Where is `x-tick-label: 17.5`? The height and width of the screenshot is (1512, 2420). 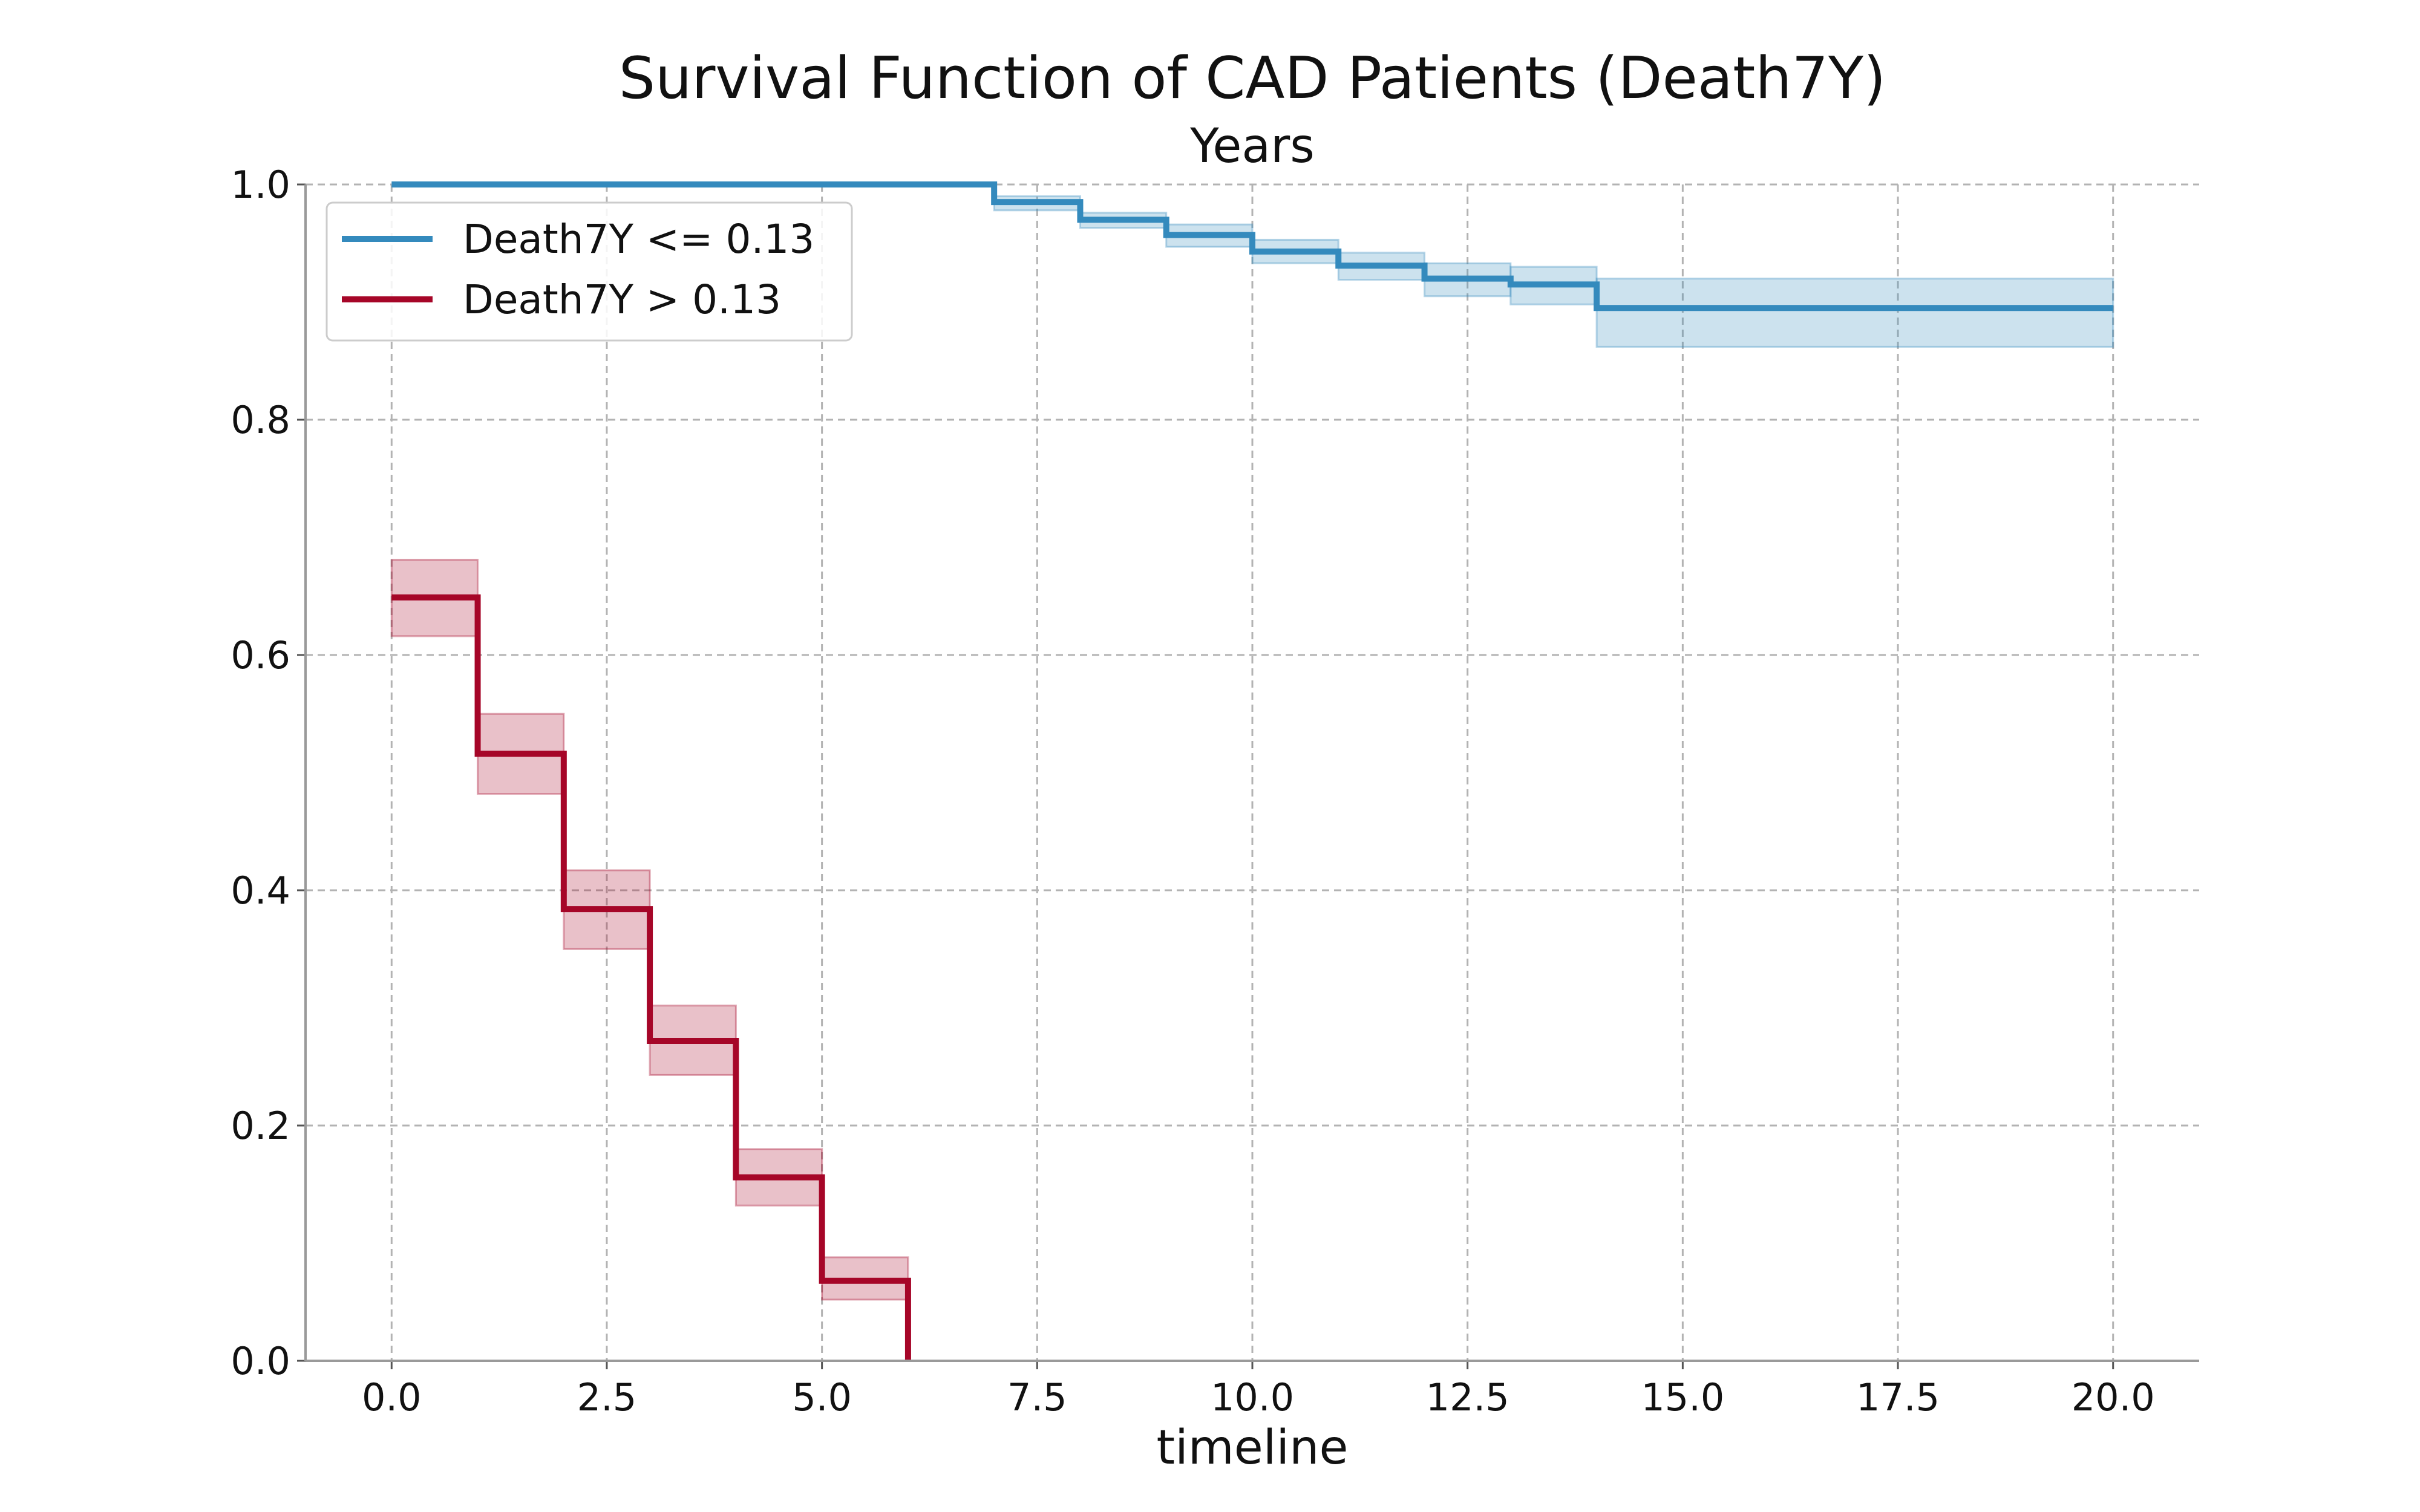 x-tick-label: 17.5 is located at coordinates (1898, 1397).